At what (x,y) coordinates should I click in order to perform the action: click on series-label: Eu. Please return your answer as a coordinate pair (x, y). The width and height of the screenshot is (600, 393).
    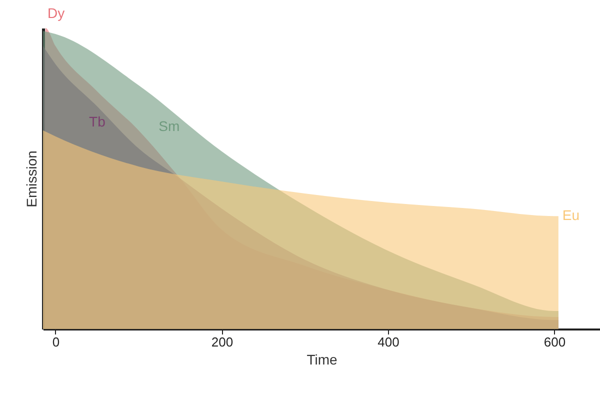
    Looking at the image, I should click on (571, 215).